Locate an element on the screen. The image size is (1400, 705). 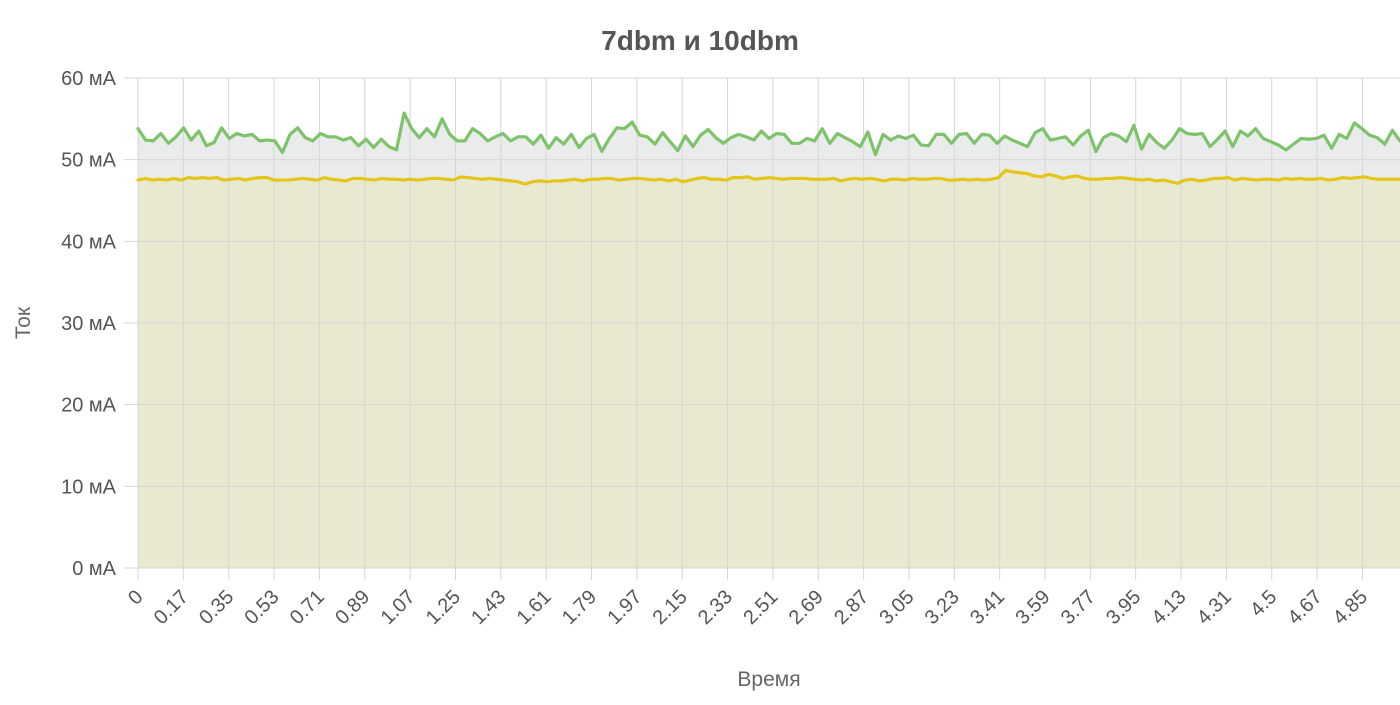
x-tick-label: 0 is located at coordinates (135, 597).